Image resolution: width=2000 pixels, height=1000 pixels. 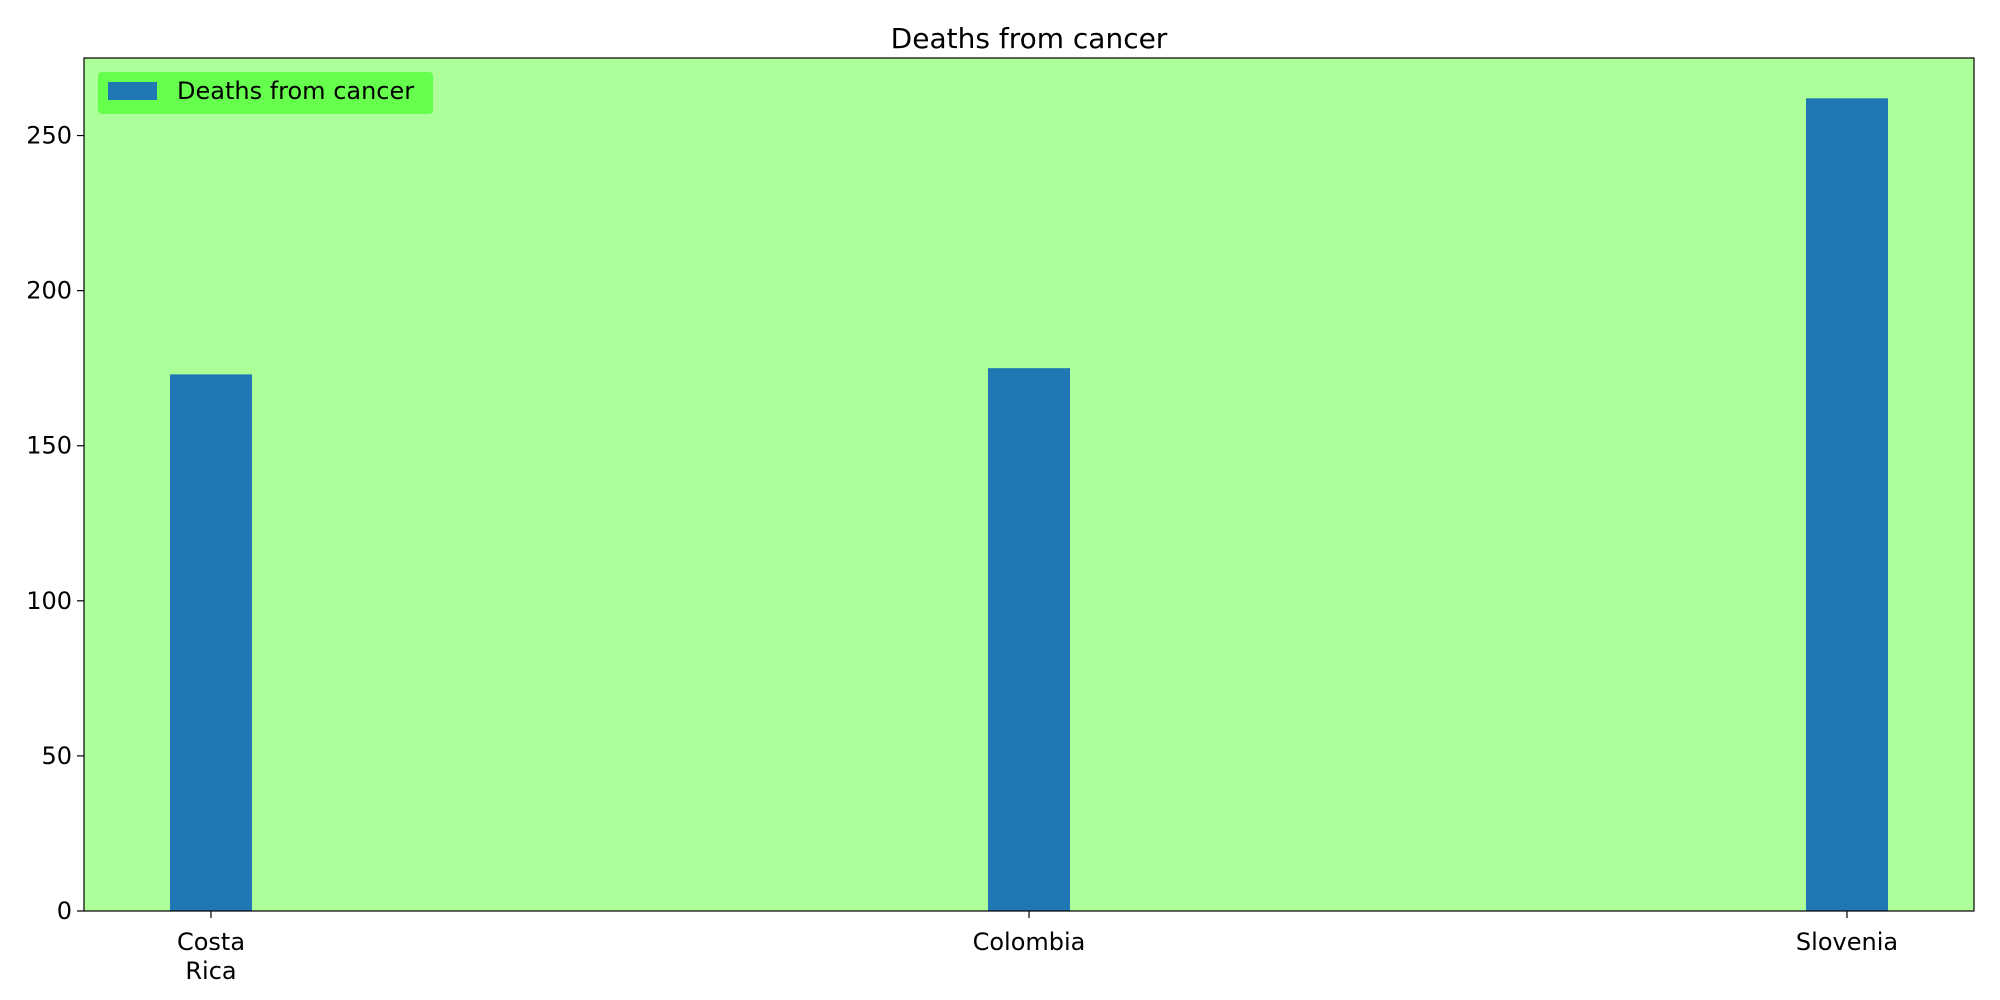 I want to click on x-tick-label: Slovenia, so click(x=1847, y=942).